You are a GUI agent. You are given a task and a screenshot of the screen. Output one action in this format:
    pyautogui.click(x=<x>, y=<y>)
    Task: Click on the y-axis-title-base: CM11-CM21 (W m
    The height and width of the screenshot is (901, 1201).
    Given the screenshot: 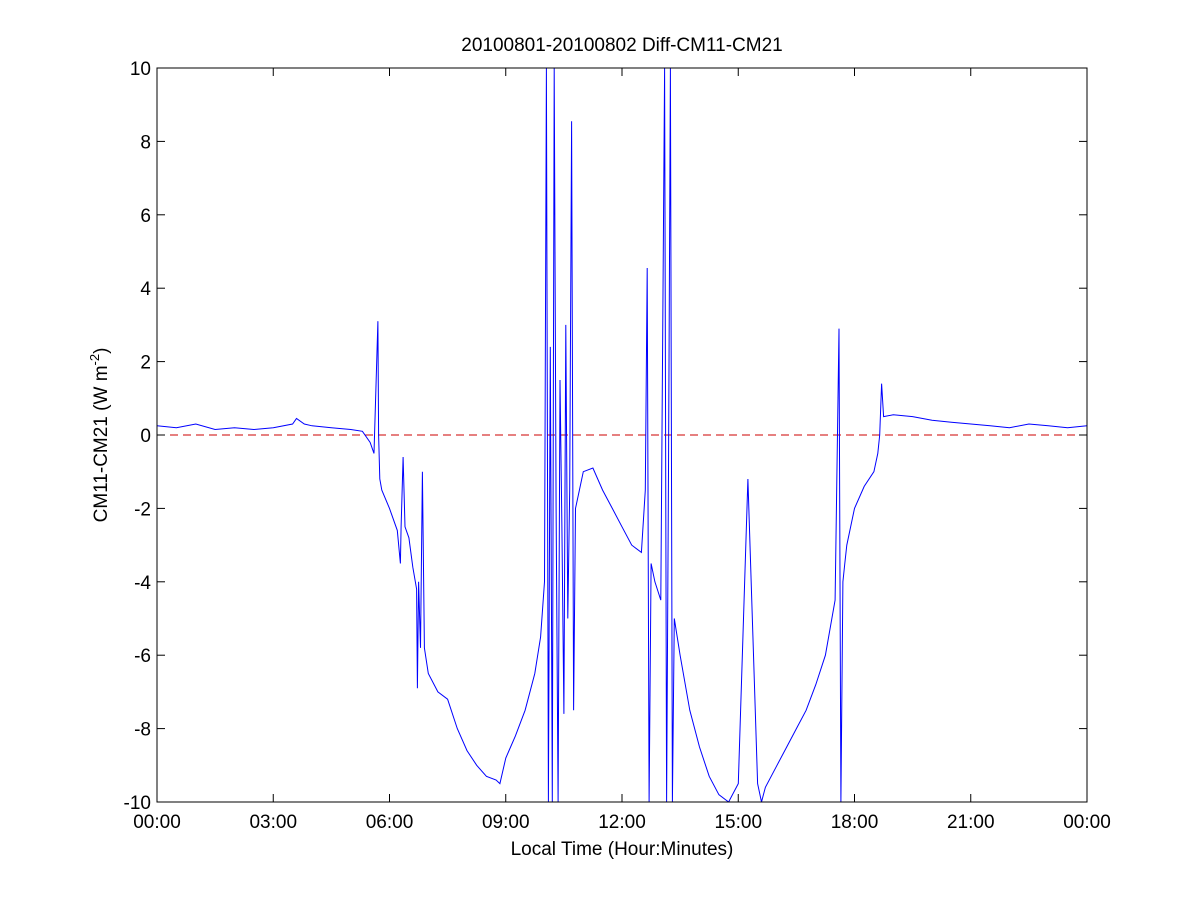 What is the action you would take?
    pyautogui.click(x=101, y=443)
    